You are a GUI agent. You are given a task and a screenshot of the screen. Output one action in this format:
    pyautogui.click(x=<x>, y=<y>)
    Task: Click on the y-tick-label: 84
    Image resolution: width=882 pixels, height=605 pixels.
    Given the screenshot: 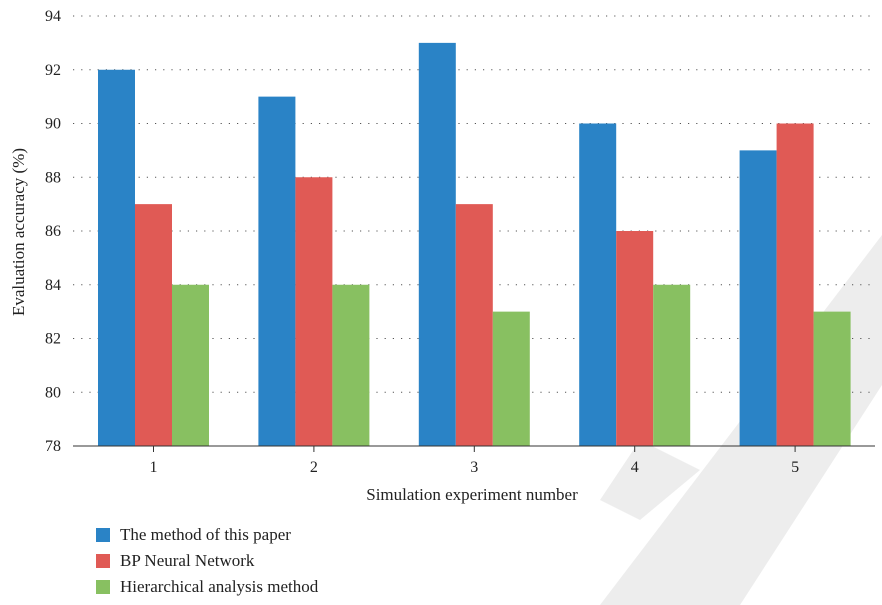 What is the action you would take?
    pyautogui.click(x=53, y=285)
    